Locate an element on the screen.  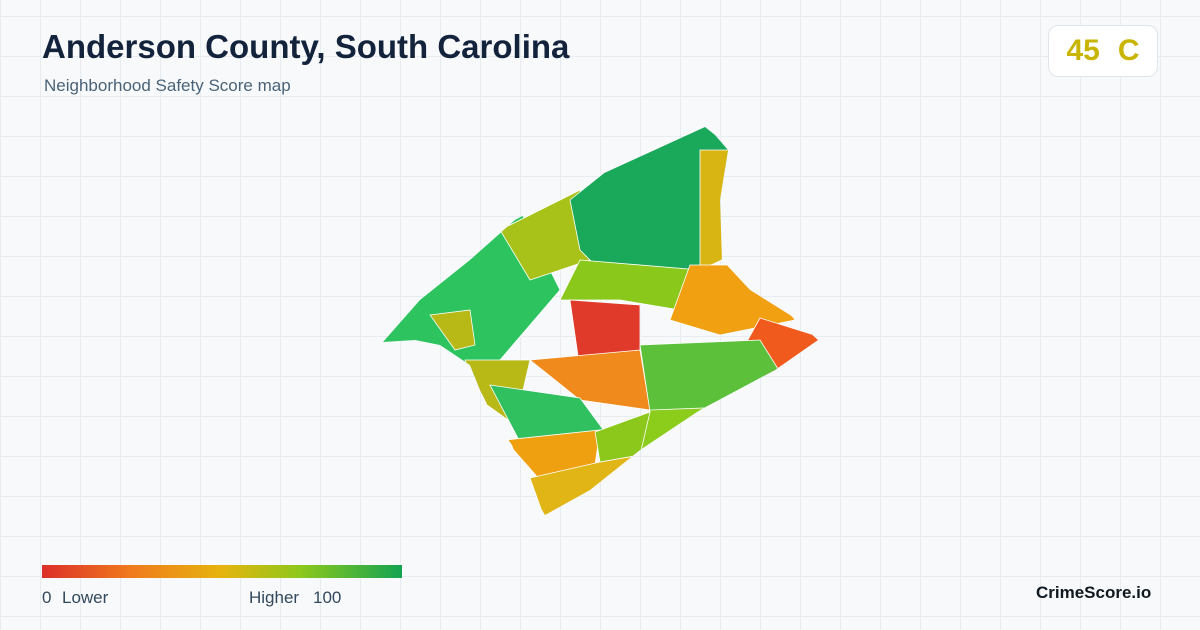
score-badge: 45 C is located at coordinates (1103, 51).